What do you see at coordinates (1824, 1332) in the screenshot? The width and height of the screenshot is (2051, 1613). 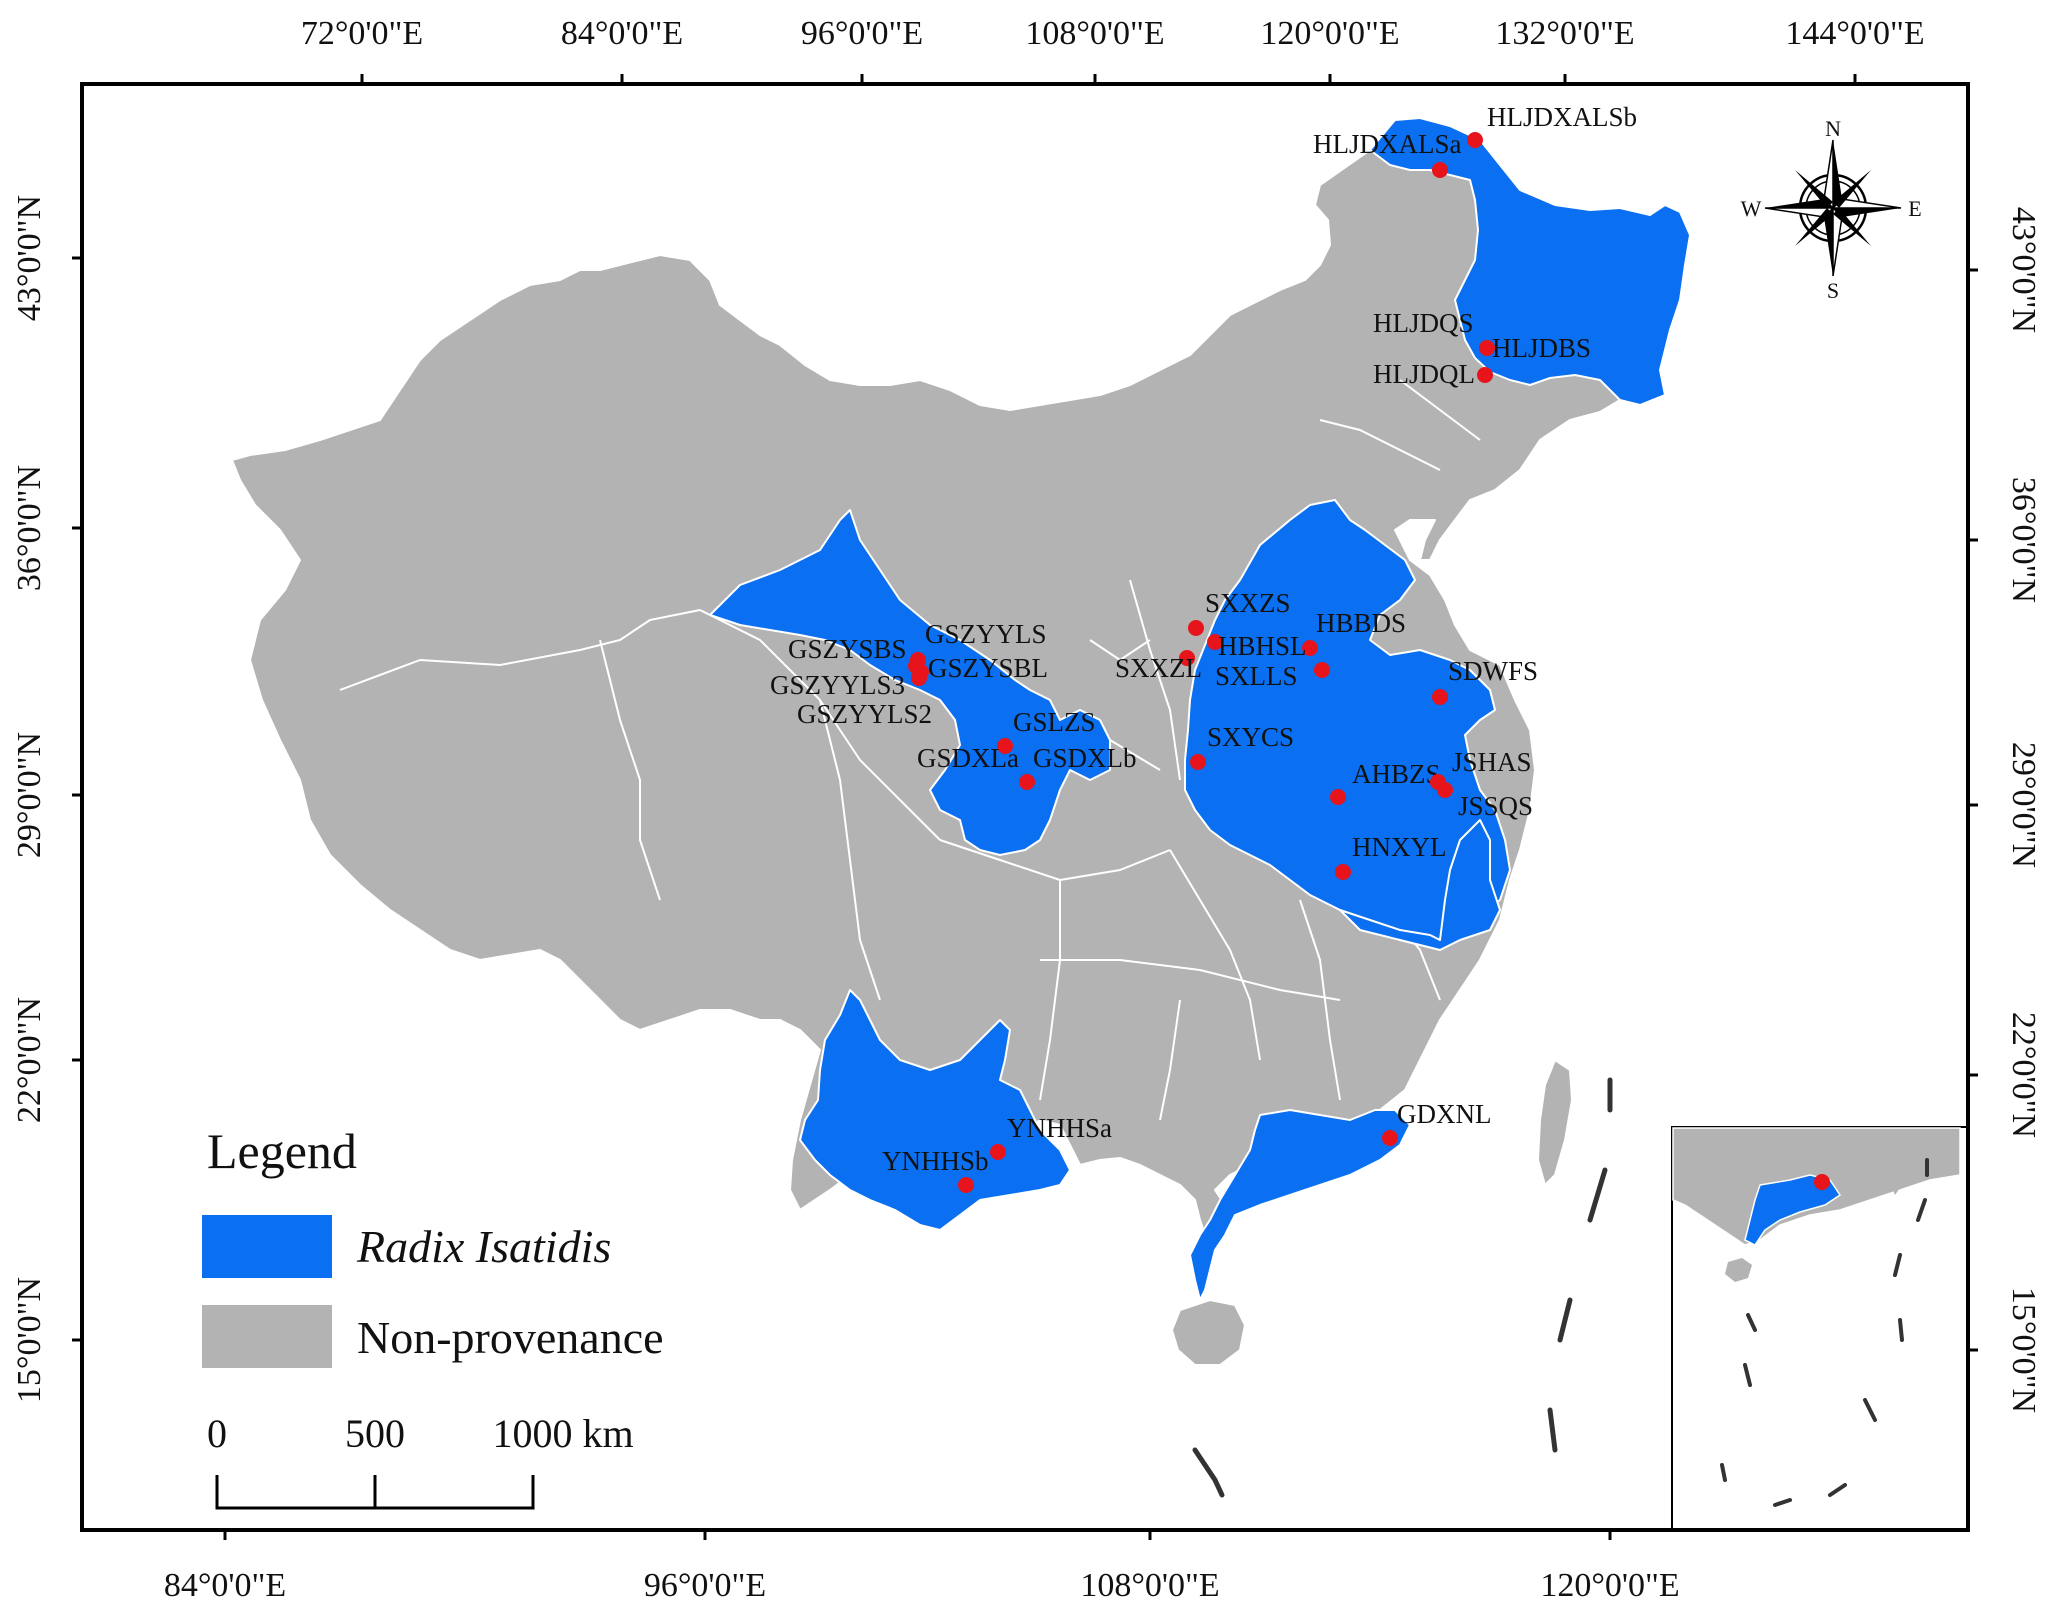 I see `inset-dashes` at bounding box center [1824, 1332].